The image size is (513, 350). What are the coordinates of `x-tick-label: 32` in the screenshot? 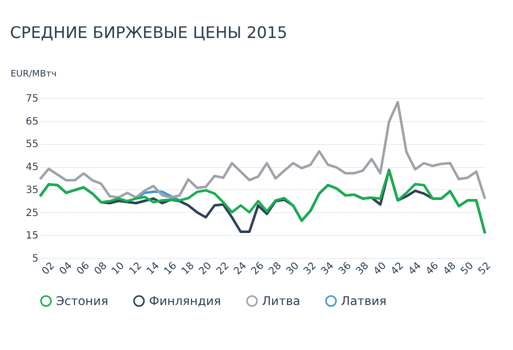 It's located at (310, 269).